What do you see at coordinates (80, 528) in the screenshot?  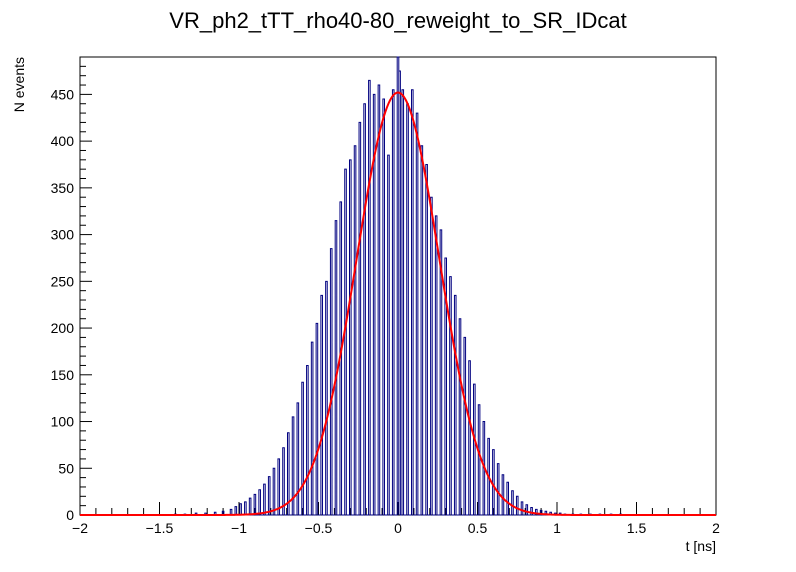 I see `x-tick-label: −2` at bounding box center [80, 528].